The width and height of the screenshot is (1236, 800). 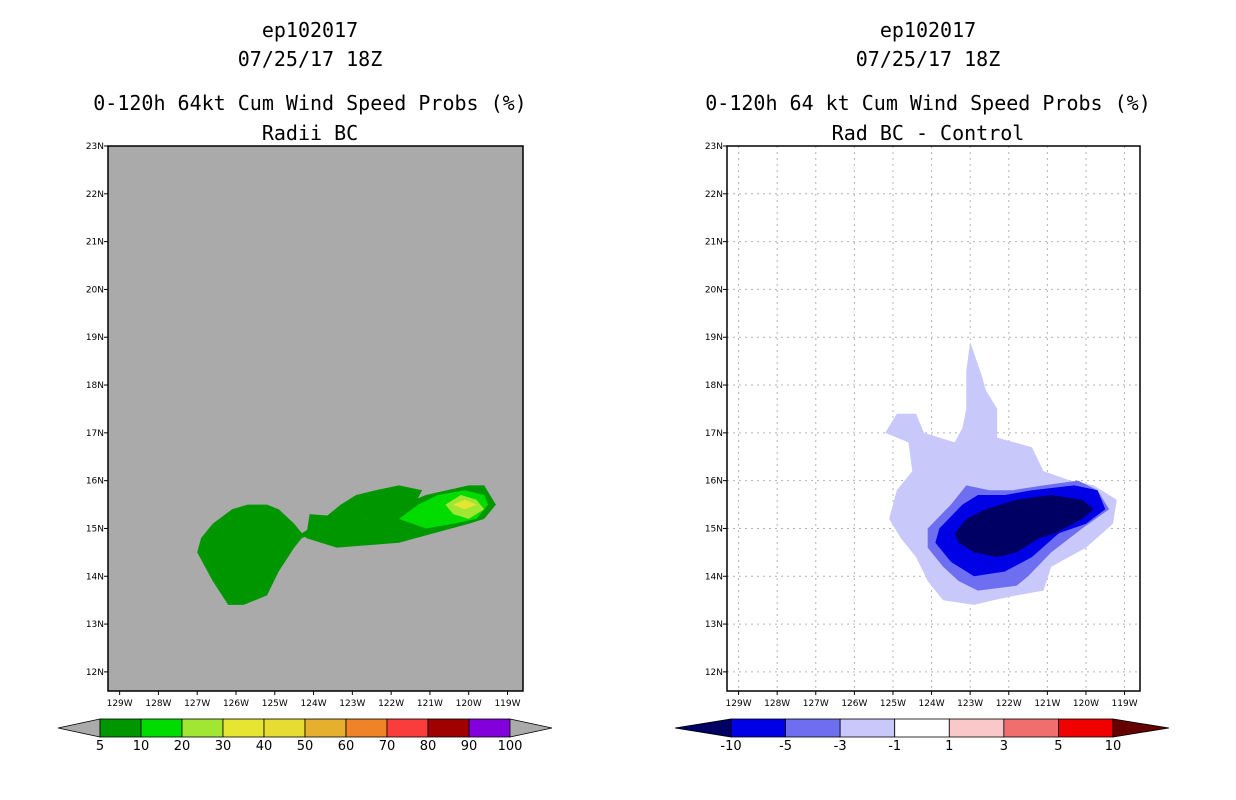 What do you see at coordinates (730, 746) in the screenshot?
I see `colorbar-label: -10` at bounding box center [730, 746].